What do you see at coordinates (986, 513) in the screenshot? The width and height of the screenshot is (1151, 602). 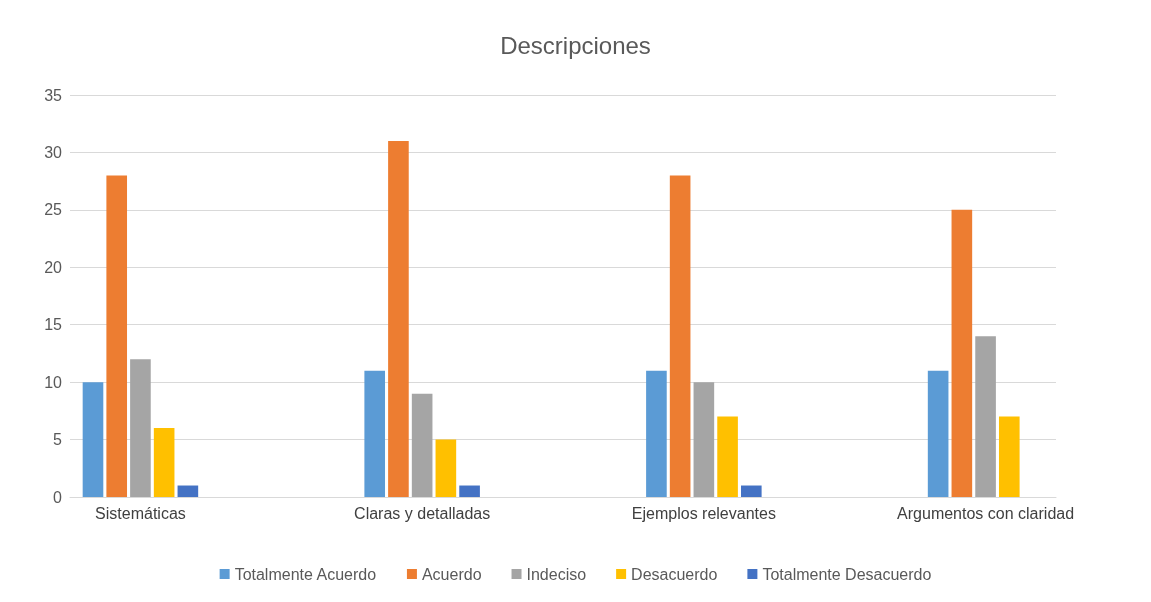 I see `x-tick-label: Argumentos con claridad` at bounding box center [986, 513].